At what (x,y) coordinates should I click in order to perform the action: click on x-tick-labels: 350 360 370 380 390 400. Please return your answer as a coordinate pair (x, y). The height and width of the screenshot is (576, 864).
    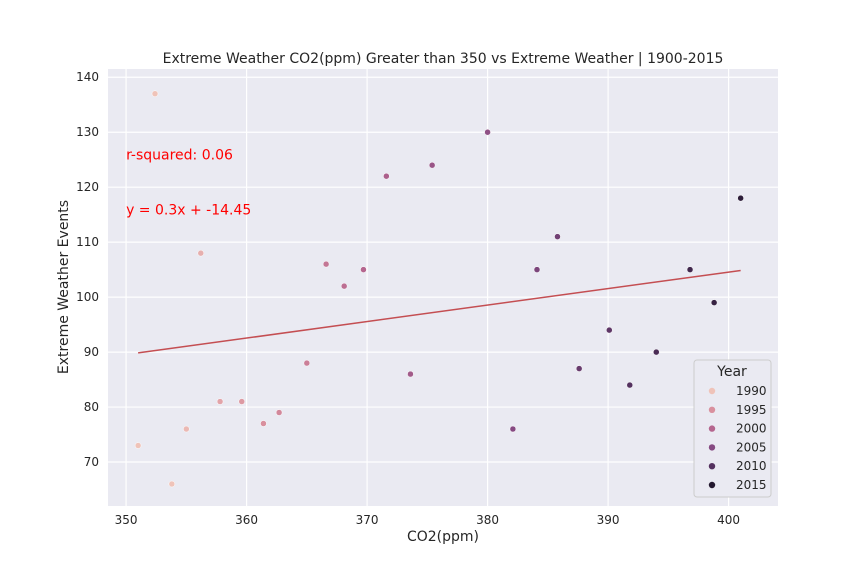
    Looking at the image, I should click on (427, 520).